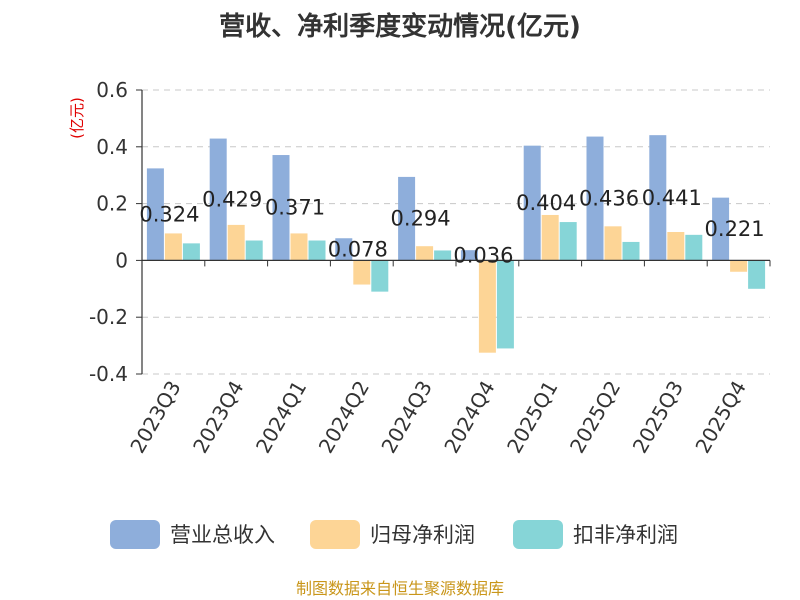 The height and width of the screenshot is (600, 800). Describe the element at coordinates (169, 214) in the screenshot. I see `data-label: 0.324` at that location.